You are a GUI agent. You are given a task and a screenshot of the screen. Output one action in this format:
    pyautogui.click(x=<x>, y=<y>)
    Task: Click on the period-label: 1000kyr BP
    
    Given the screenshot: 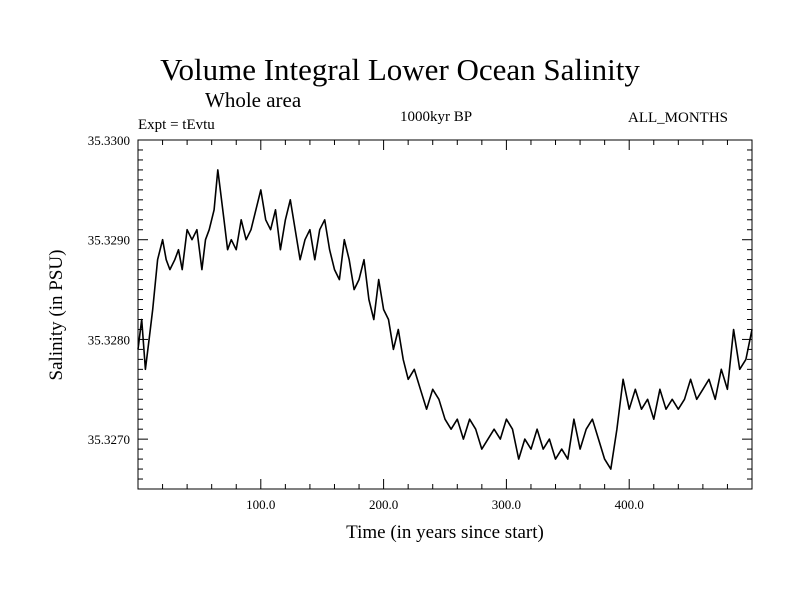 What is the action you would take?
    pyautogui.click(x=436, y=117)
    